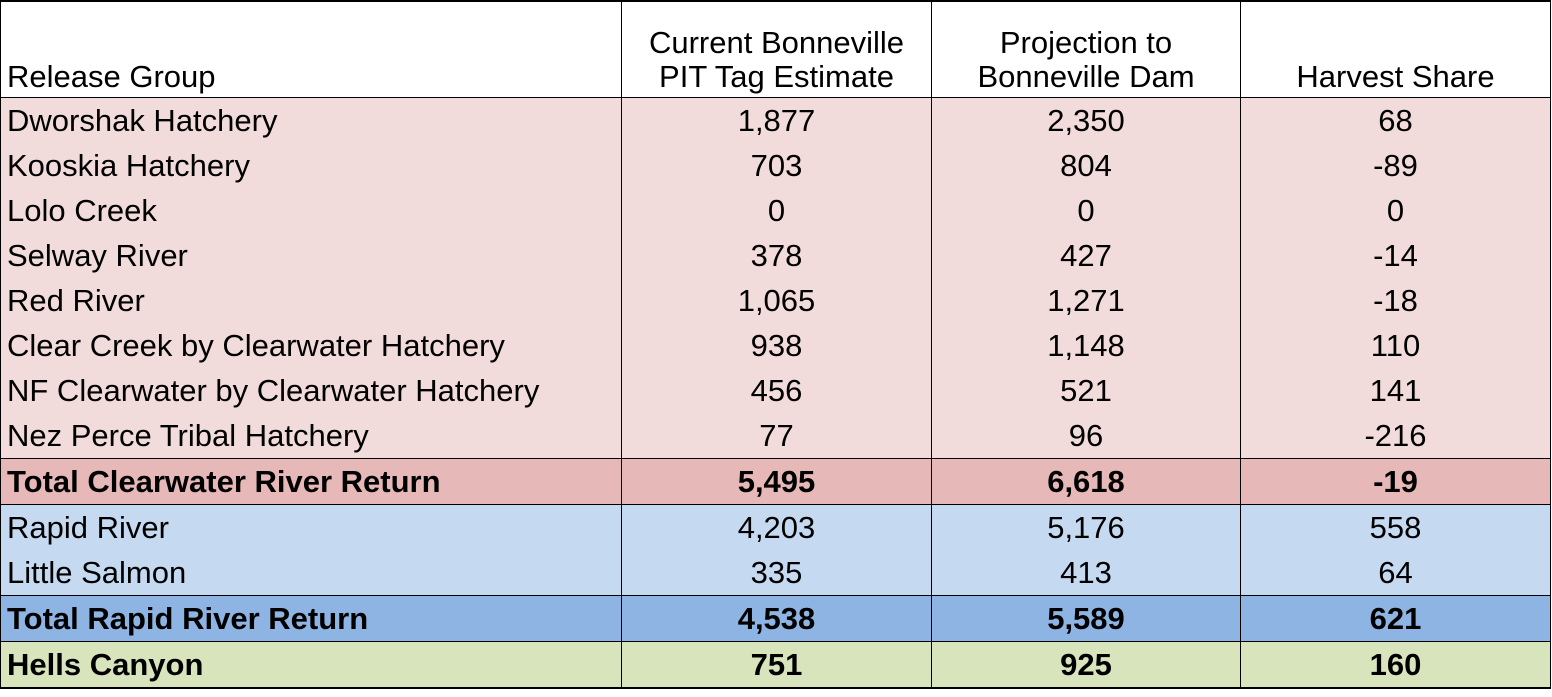 This screenshot has width=1552, height=697. Describe the element at coordinates (311, 345) in the screenshot. I see `group-cell: Clear Creek by Clearwater Hatchery` at that location.